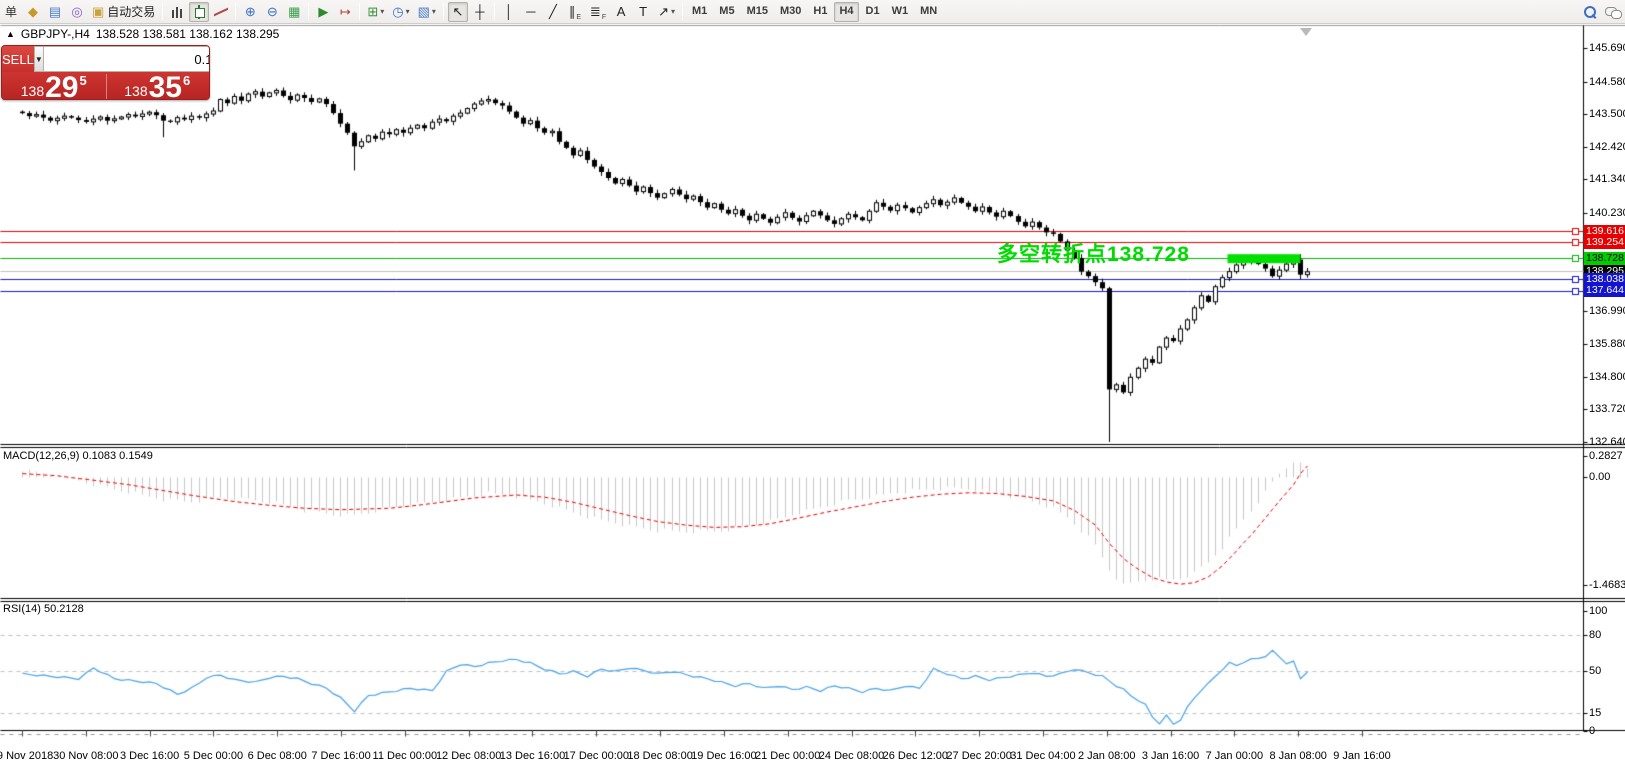 This screenshot has width=1625, height=768. I want to click on price-level-badge: 138.038, so click(1604, 279).